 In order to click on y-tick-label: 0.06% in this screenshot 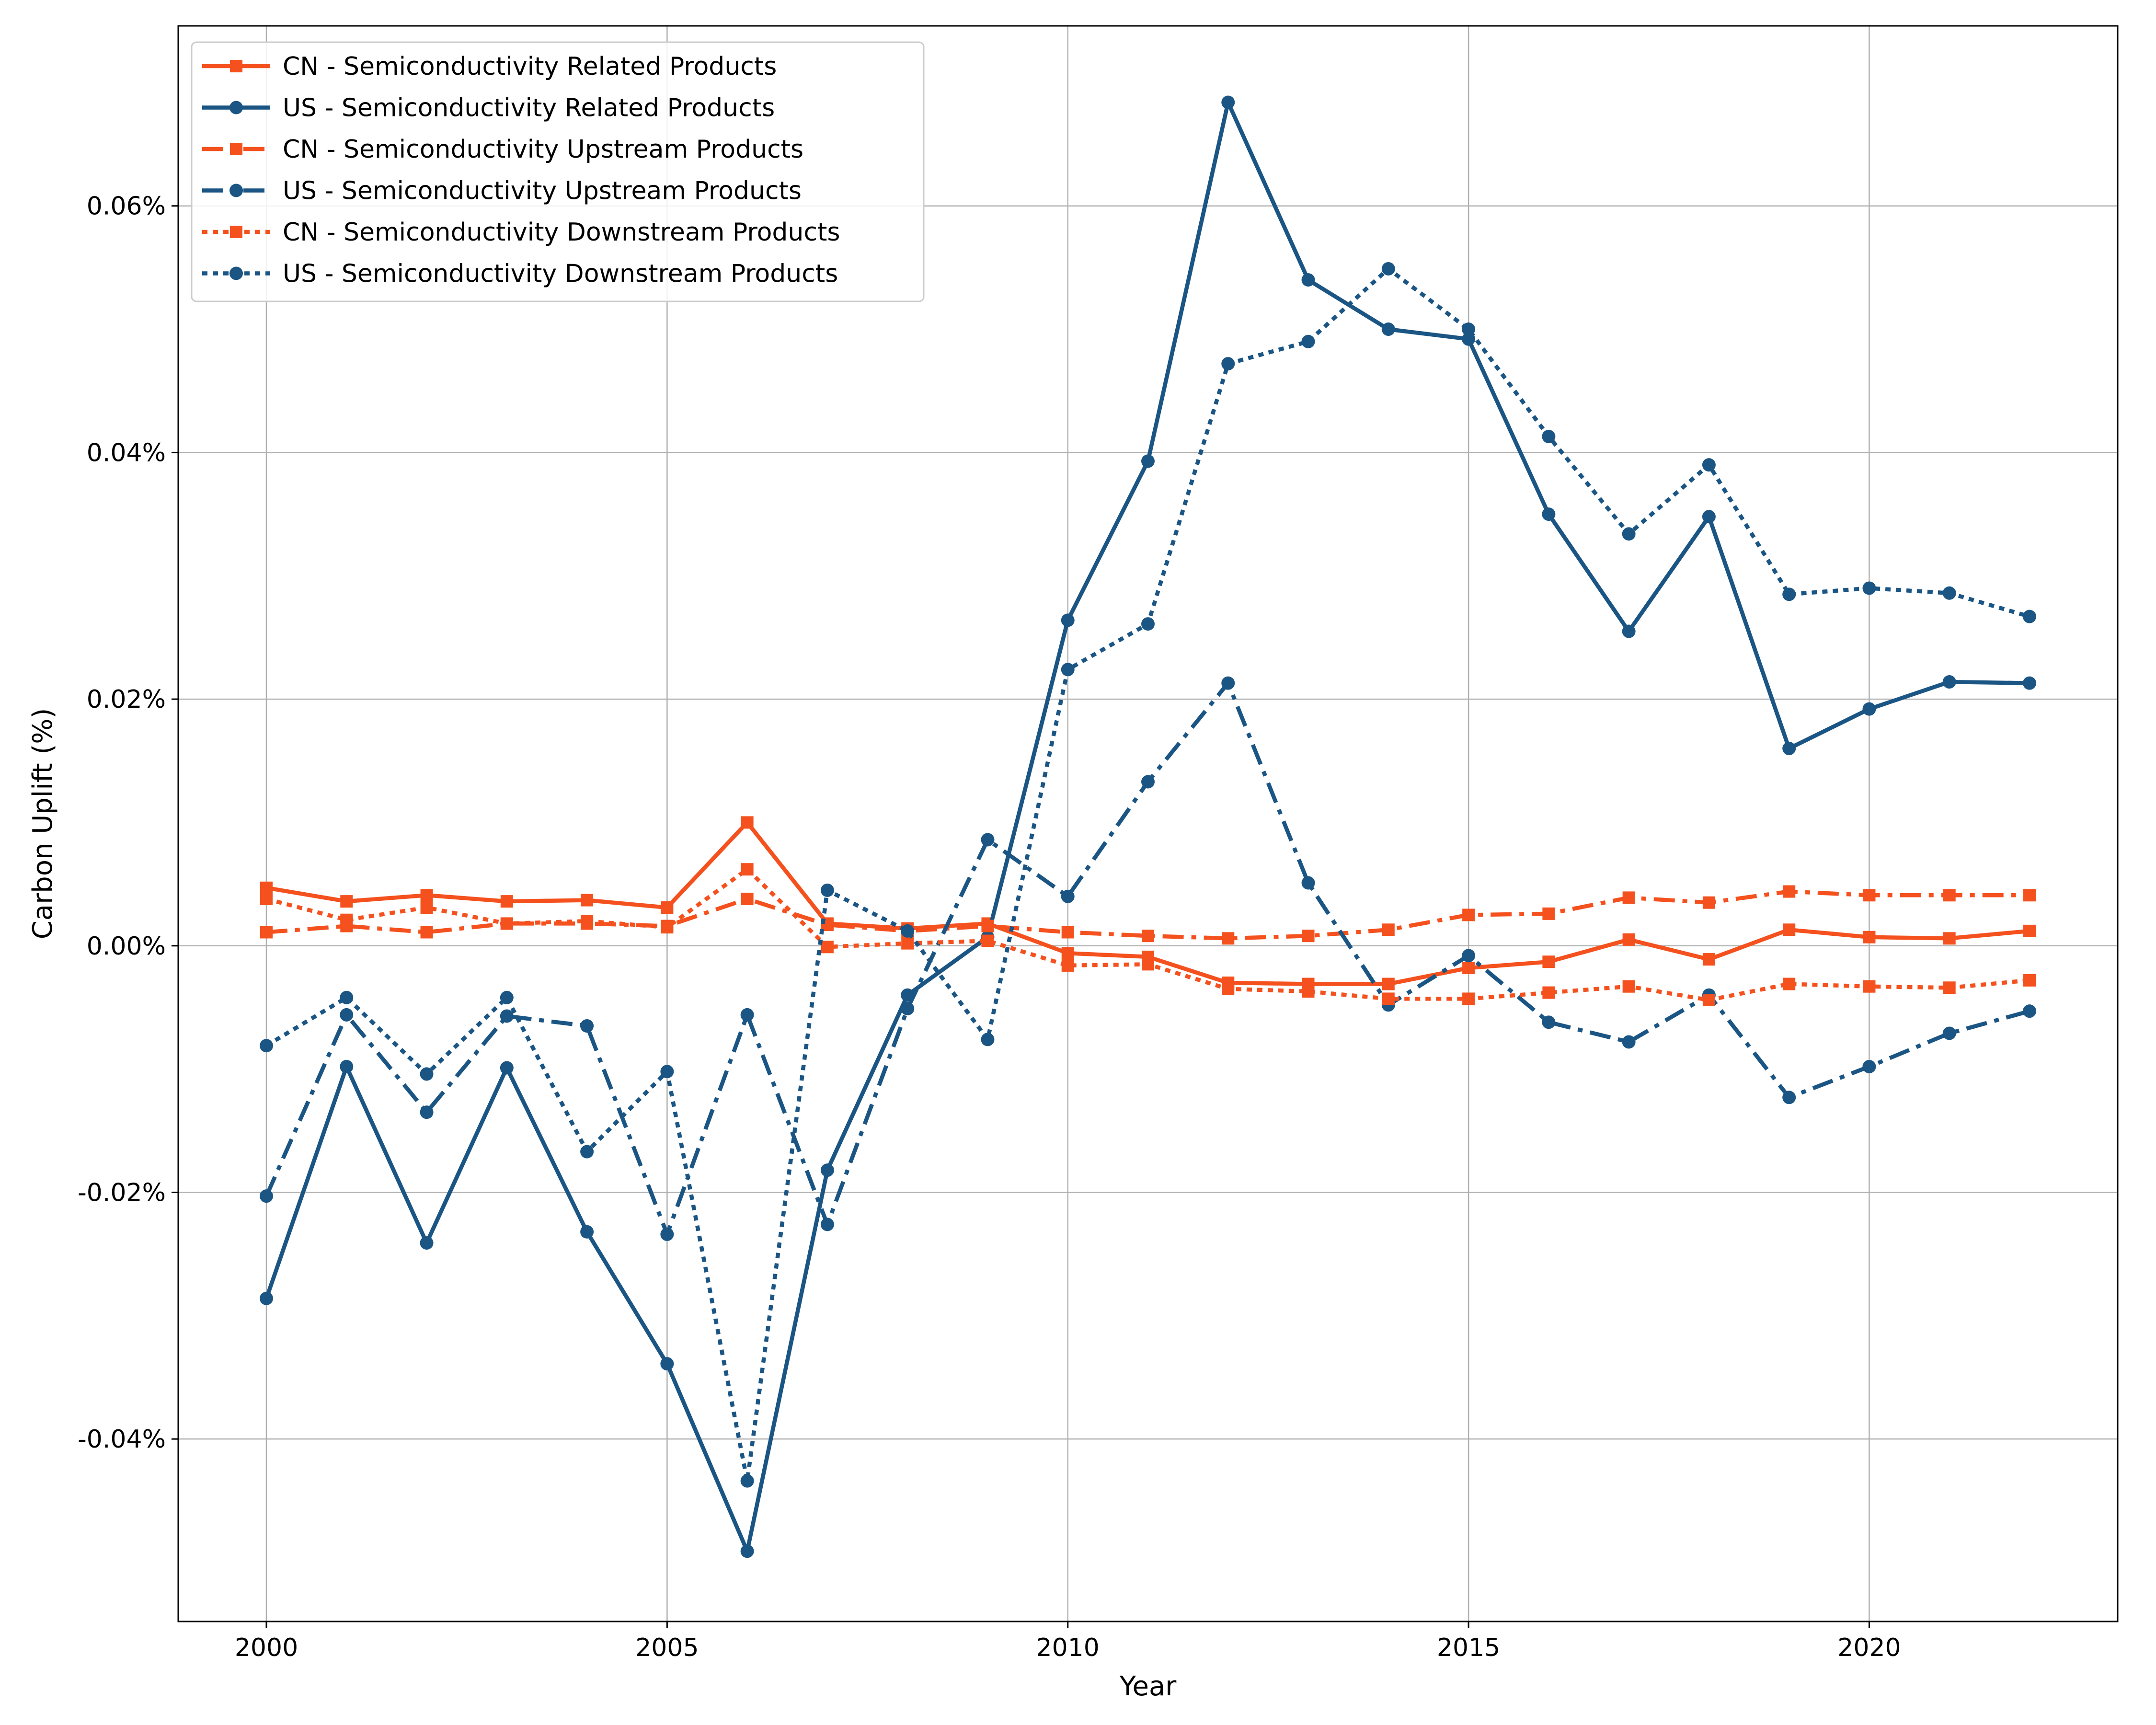, I will do `click(126, 206)`.